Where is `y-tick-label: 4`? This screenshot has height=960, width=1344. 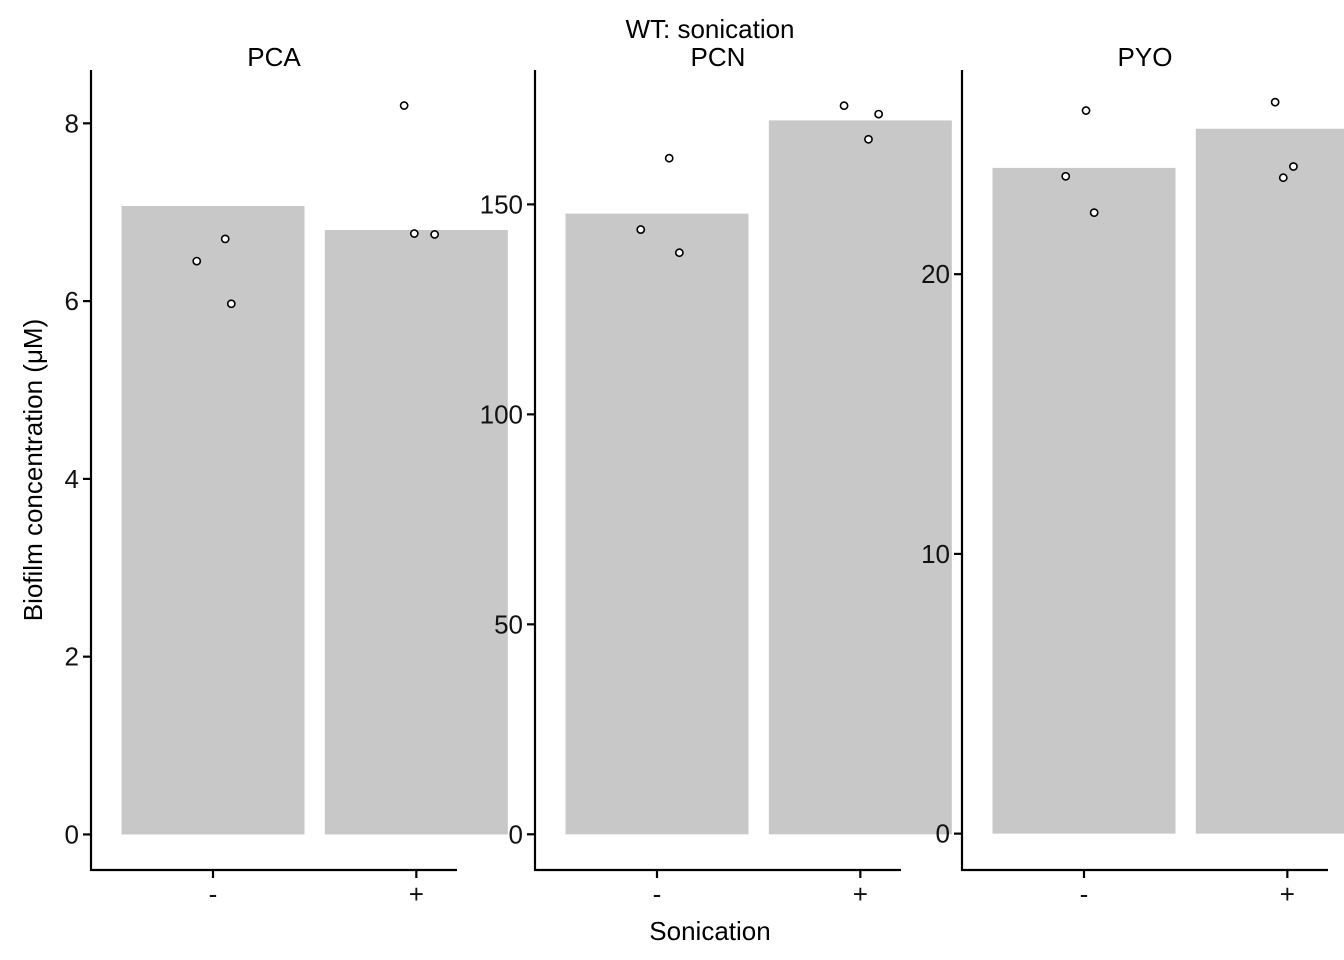
y-tick-label: 4 is located at coordinates (72, 479).